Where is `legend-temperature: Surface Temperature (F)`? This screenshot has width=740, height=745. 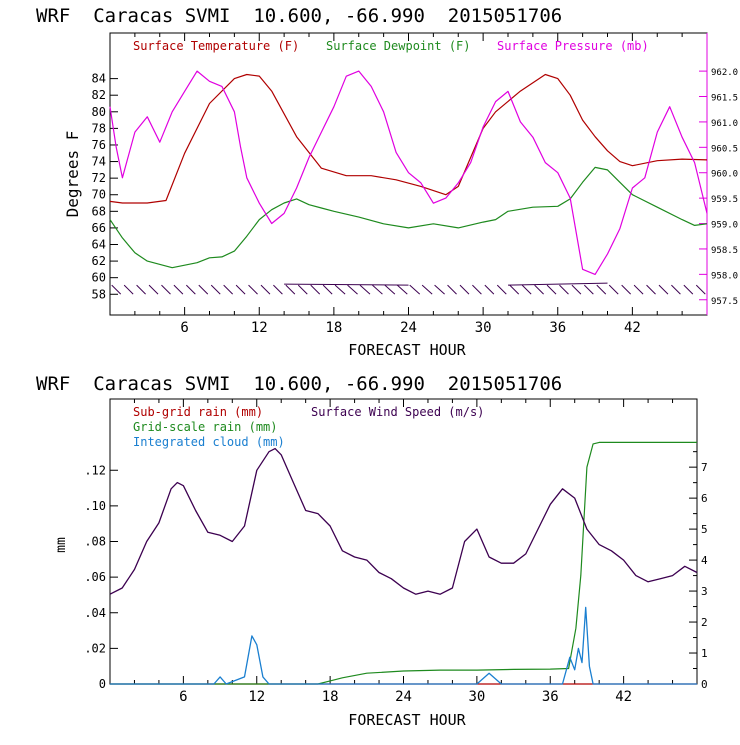
legend-temperature: Surface Temperature (F) is located at coordinates (216, 46).